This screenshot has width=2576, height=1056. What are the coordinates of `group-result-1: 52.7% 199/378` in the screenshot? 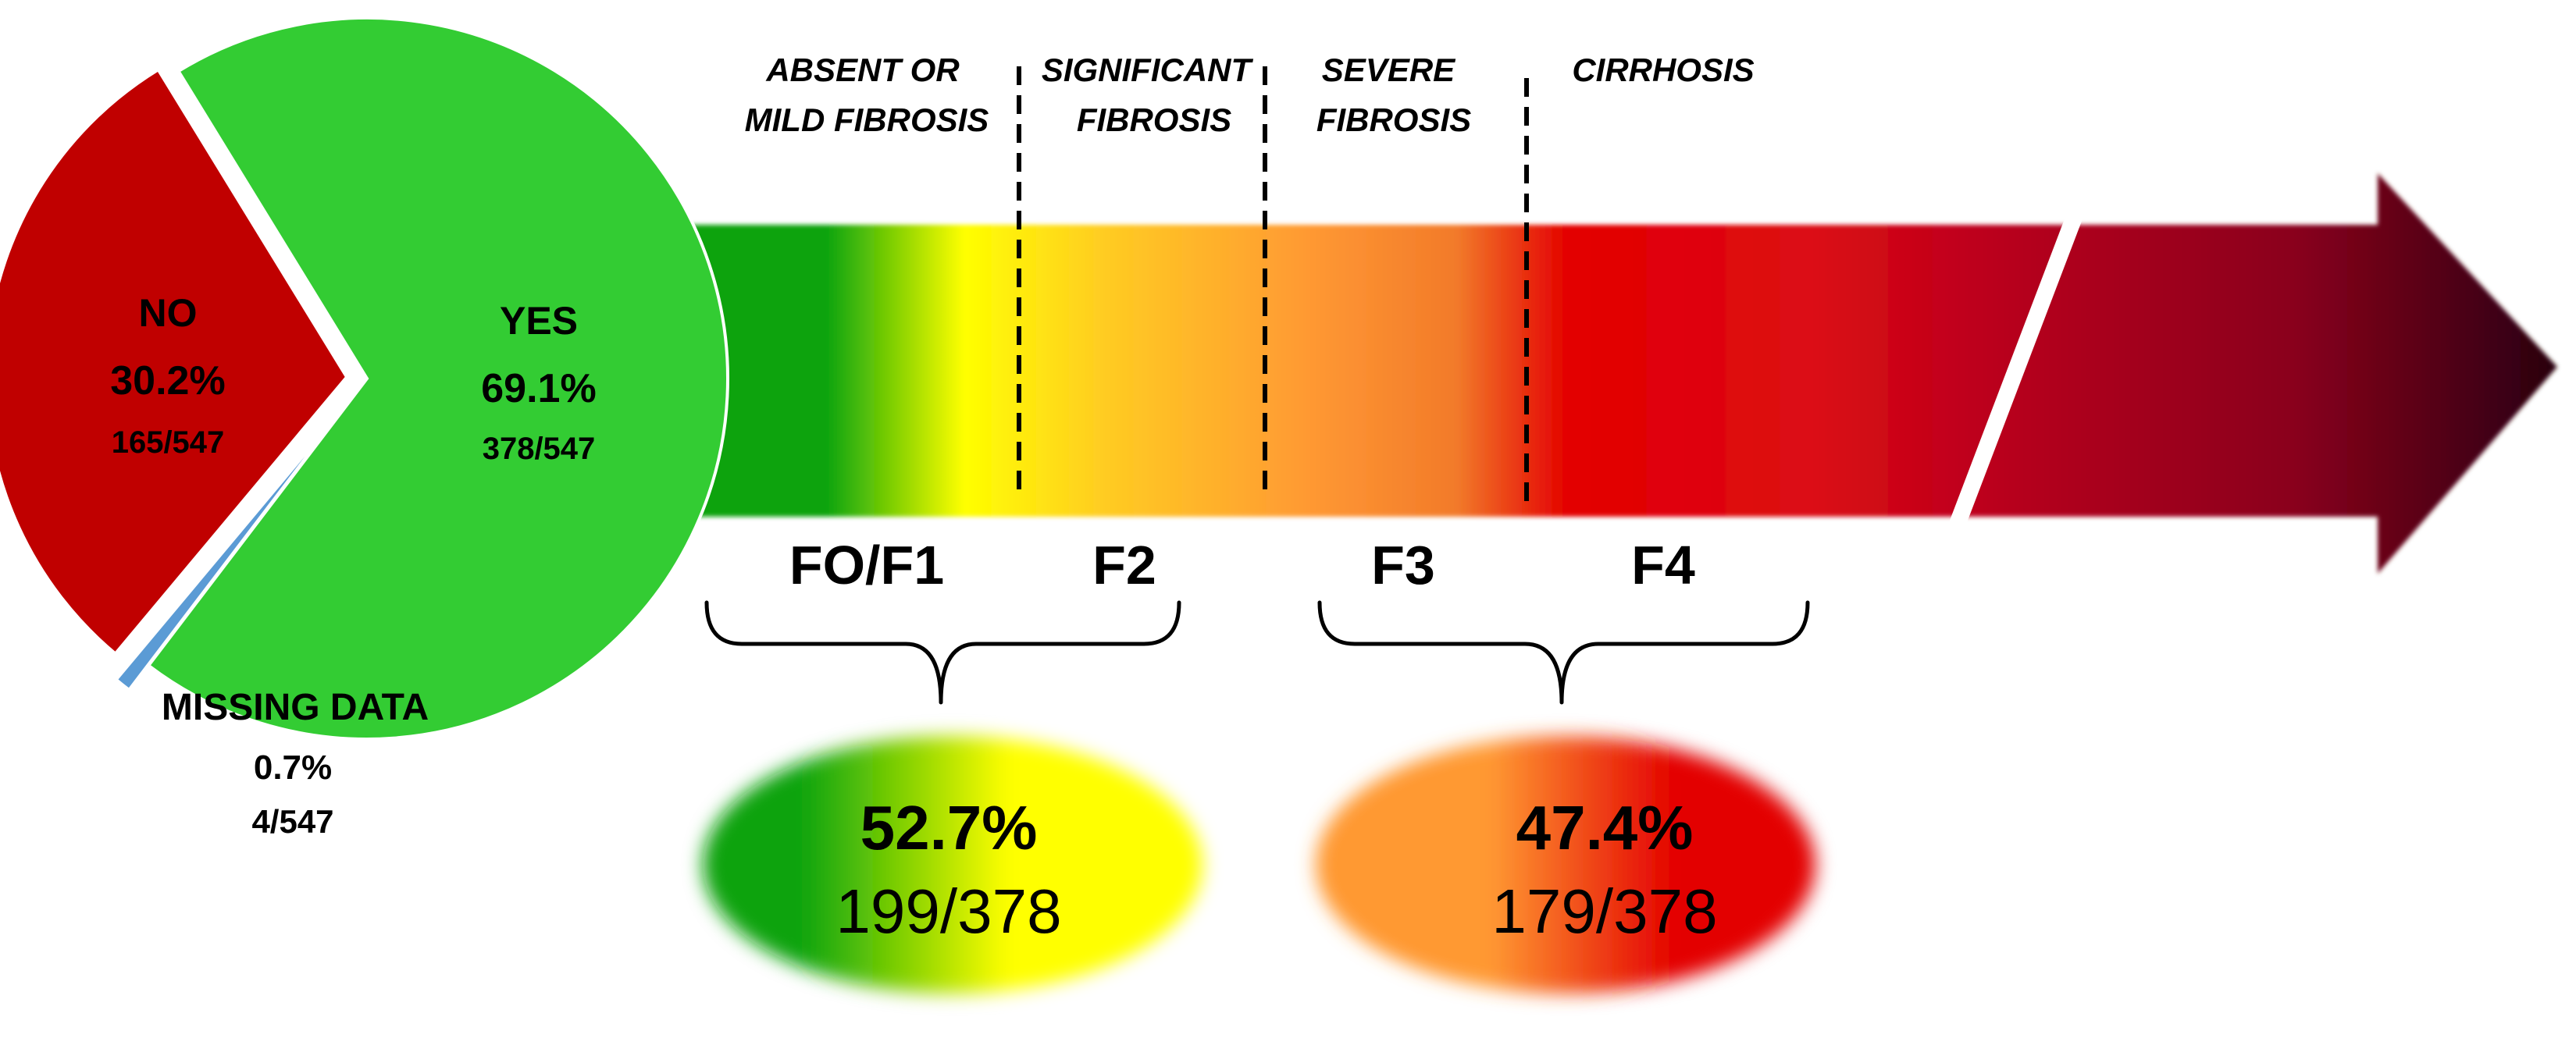 It's located at (952, 865).